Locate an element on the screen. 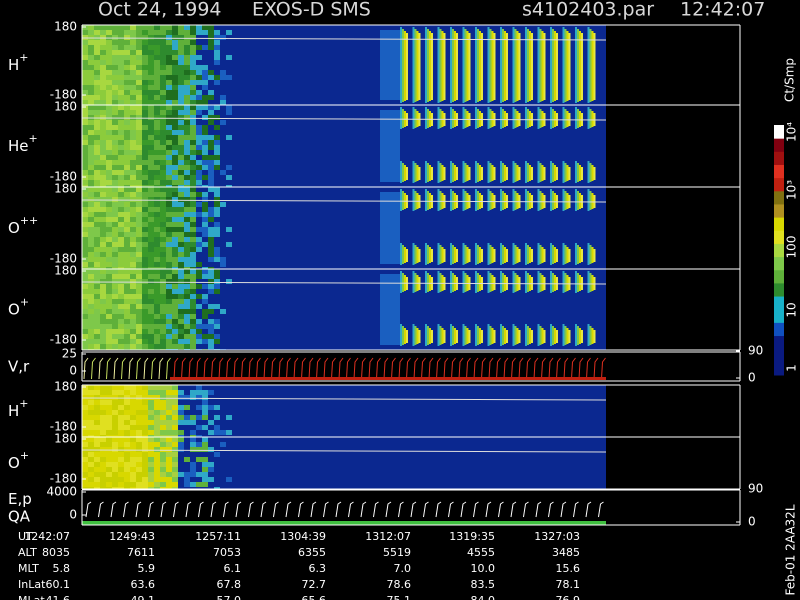  colorbar-unit: Ct/Smp is located at coordinates (790, 80).